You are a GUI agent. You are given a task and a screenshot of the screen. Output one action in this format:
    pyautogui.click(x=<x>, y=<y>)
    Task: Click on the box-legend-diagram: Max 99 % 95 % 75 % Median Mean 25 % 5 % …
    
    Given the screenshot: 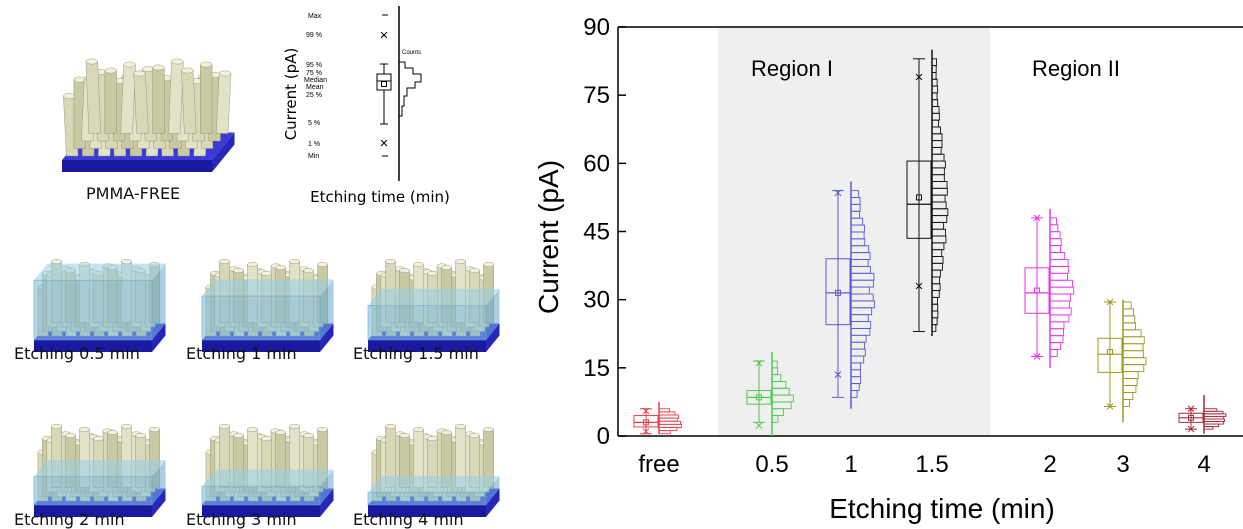 What is the action you would take?
    pyautogui.click(x=366, y=106)
    